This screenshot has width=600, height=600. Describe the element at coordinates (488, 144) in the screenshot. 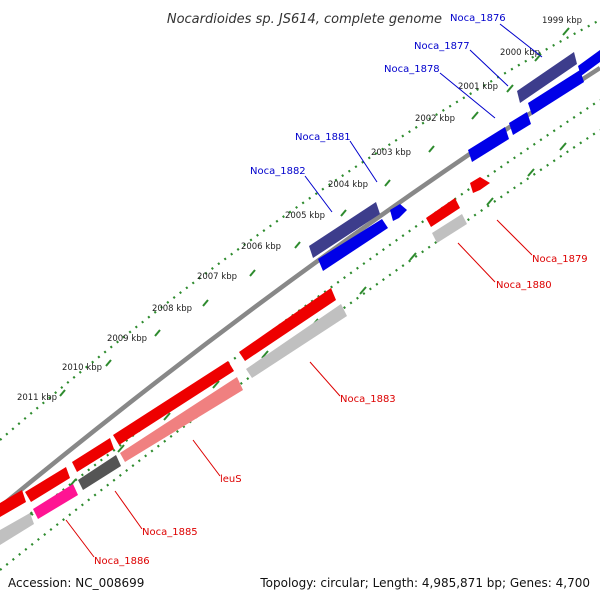

I see `gene-noca-1878b` at that location.